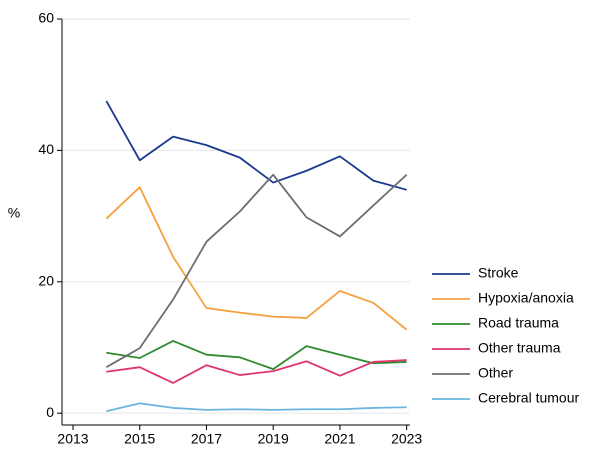 Image resolution: width=615 pixels, height=452 pixels. I want to click on y-tick-label: 0, so click(50, 412).